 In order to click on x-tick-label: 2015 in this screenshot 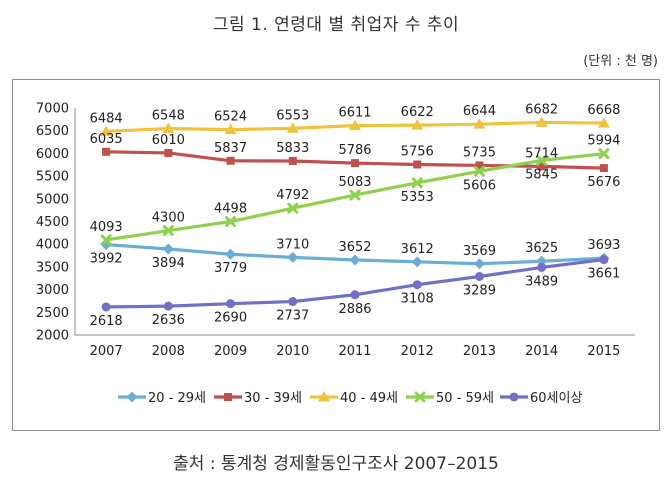, I will do `click(603, 351)`.